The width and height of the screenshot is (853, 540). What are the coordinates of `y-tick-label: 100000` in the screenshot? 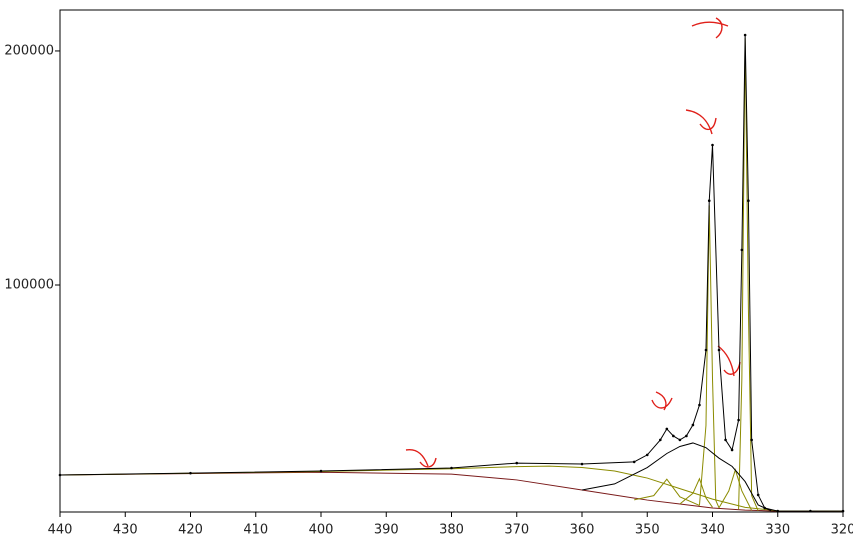 It's located at (29, 284).